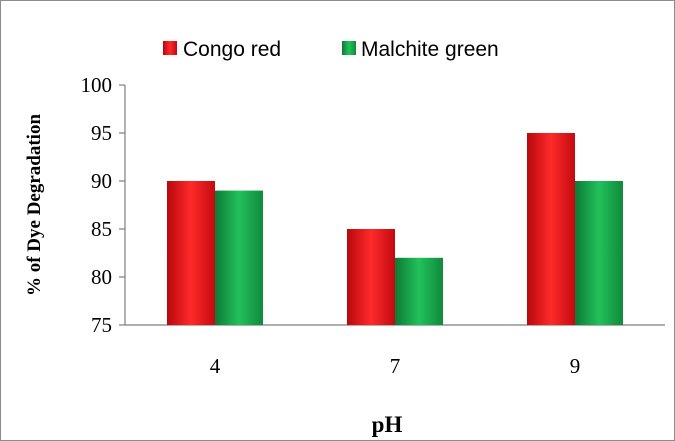  I want to click on legend-swatch-congo-red, so click(170, 48).